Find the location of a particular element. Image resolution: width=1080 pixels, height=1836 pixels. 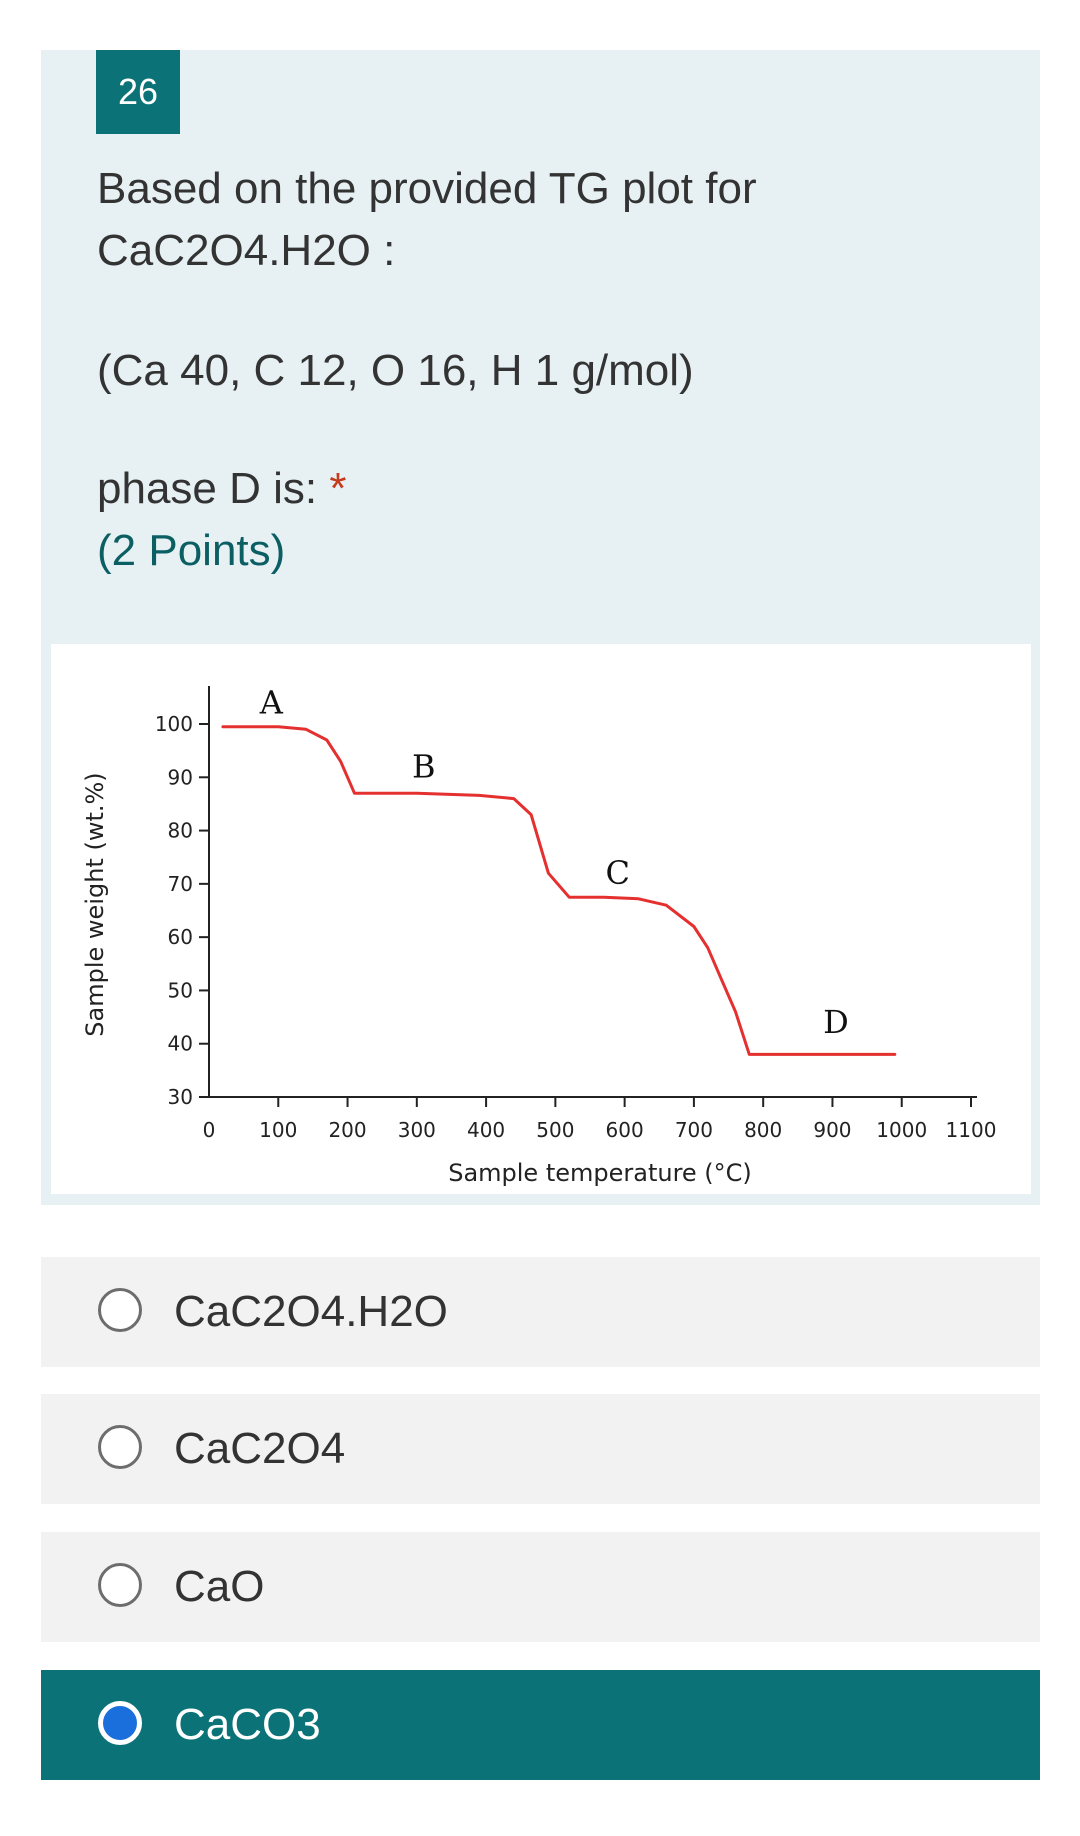

x-axis-title: Sample temperature (°C) is located at coordinates (600, 1173).